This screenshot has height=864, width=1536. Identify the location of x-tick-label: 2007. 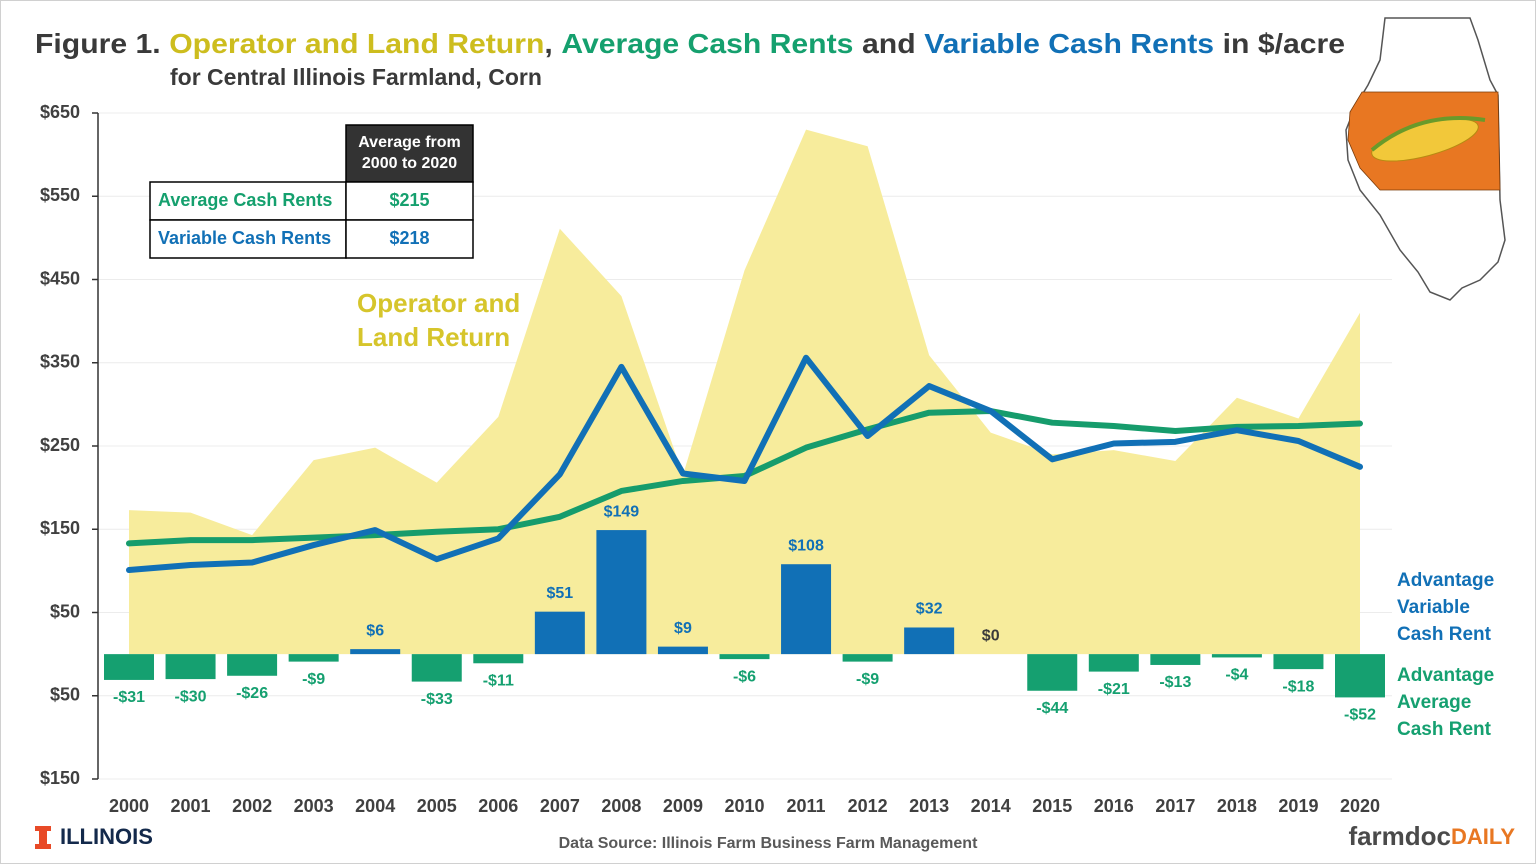
(560, 806).